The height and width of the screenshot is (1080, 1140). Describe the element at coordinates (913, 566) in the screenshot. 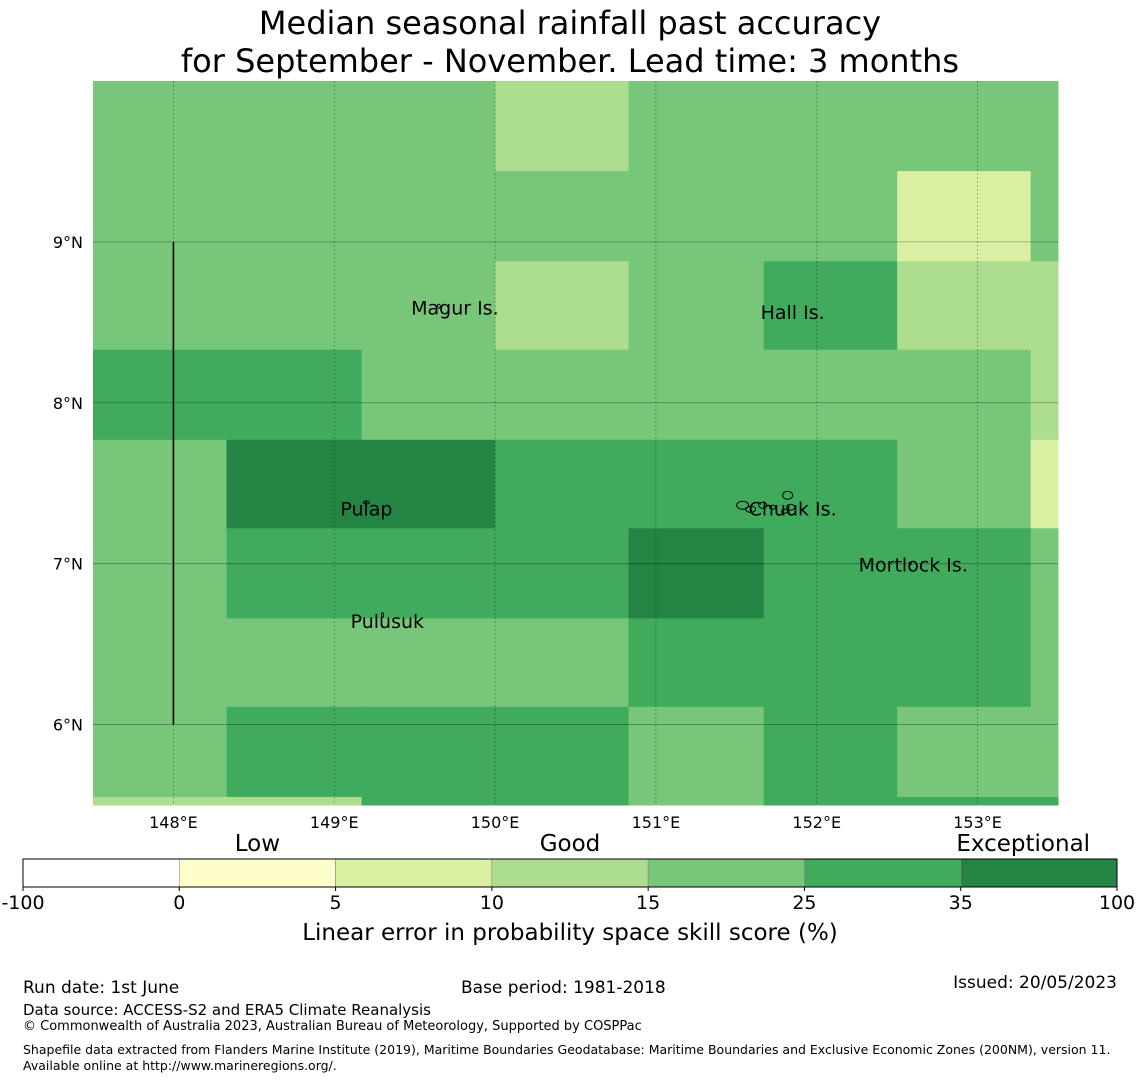

I see `place-label: Mortlock Is.` at that location.